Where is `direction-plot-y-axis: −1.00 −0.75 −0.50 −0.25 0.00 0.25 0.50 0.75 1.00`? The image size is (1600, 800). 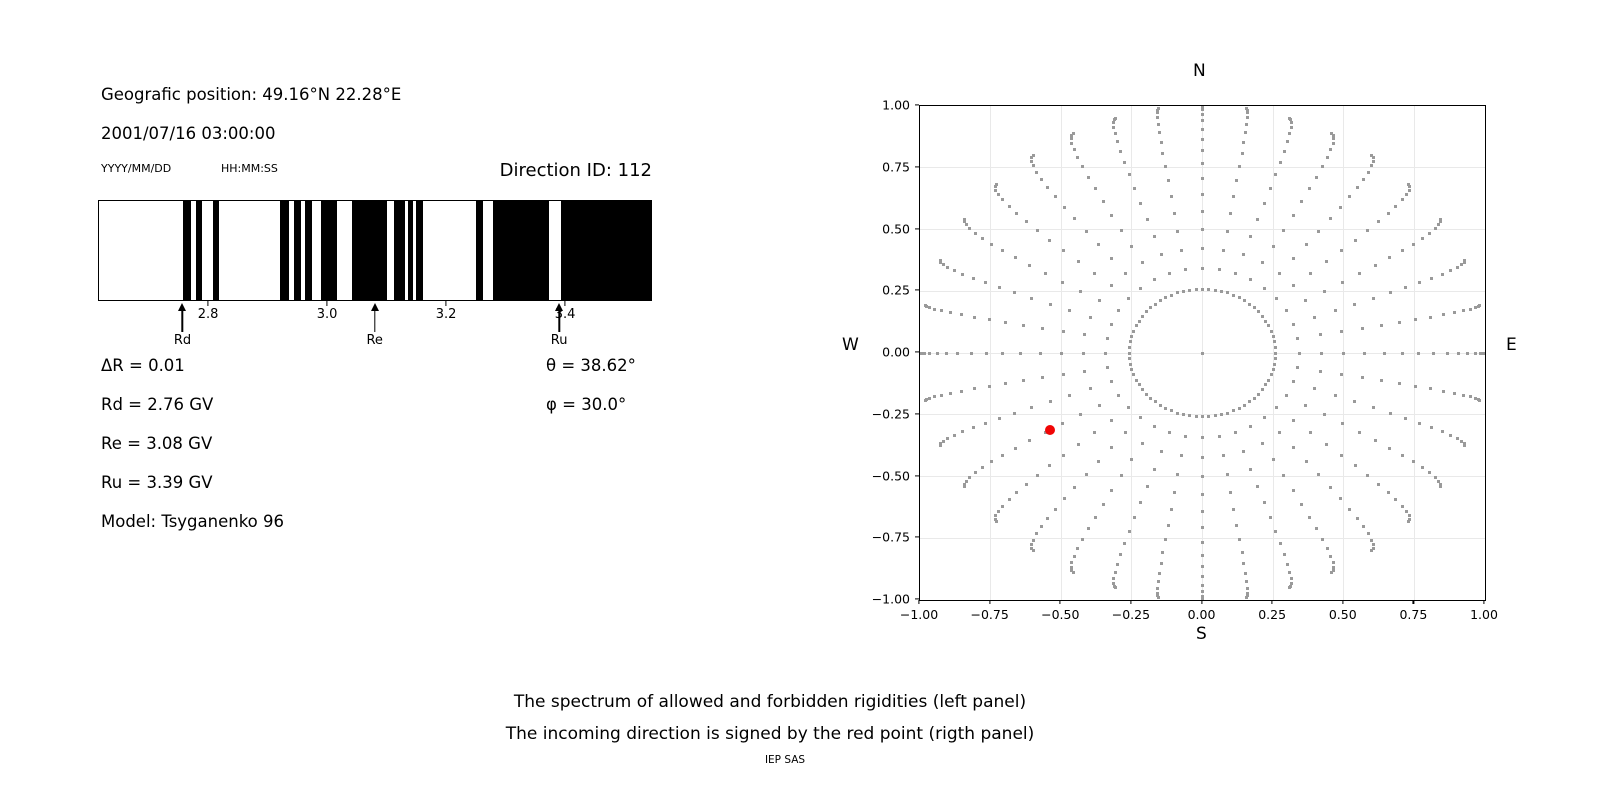 direction-plot-y-axis: −1.00 −0.75 −0.50 −0.25 0.00 0.25 0.50 0.75 1.00 is located at coordinates (879, 352).